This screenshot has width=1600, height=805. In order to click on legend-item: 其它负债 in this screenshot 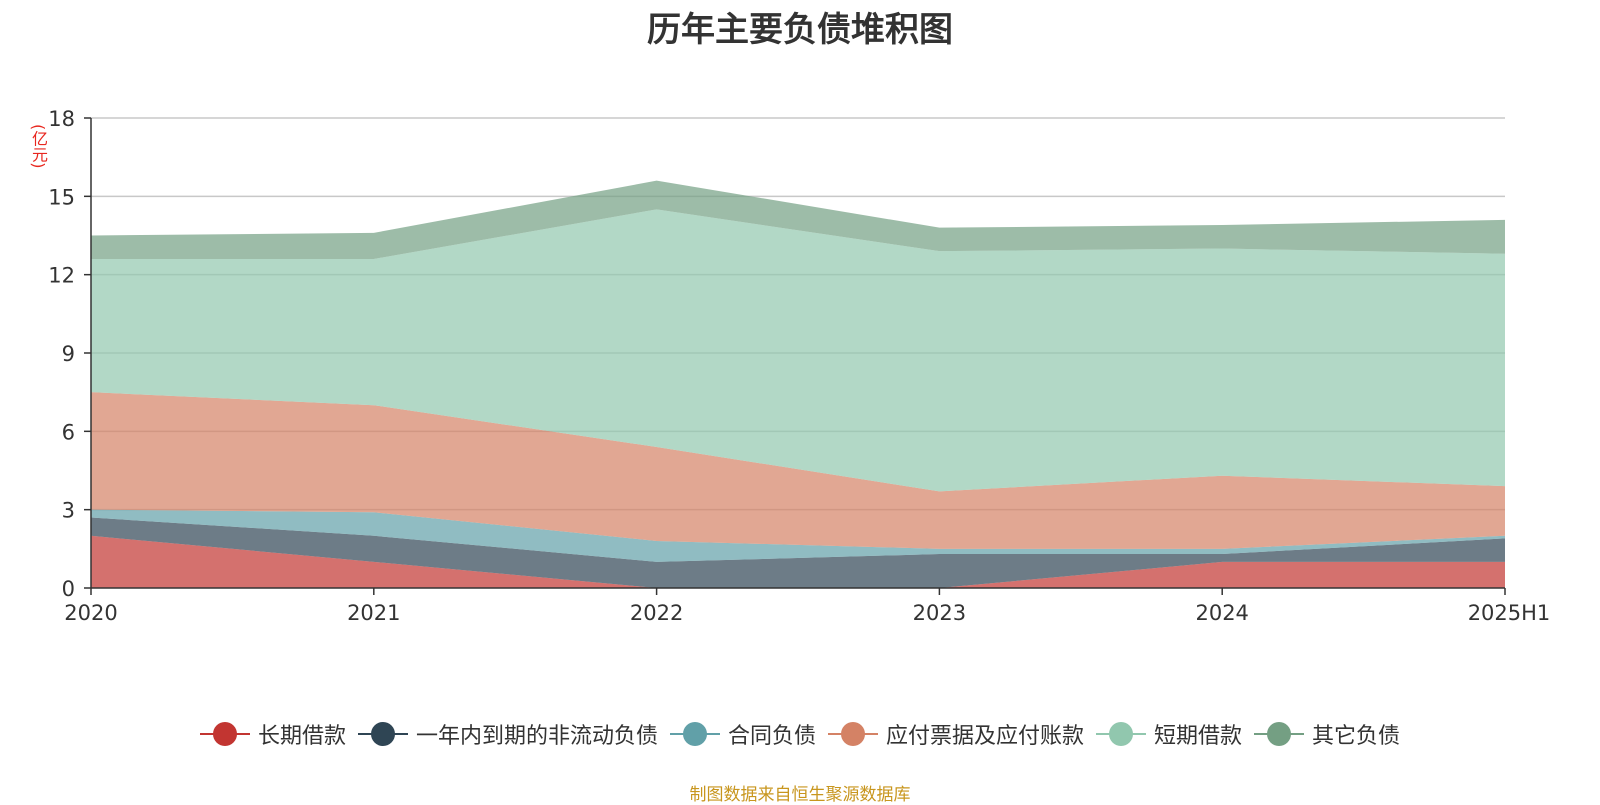, I will do `click(1327, 734)`.